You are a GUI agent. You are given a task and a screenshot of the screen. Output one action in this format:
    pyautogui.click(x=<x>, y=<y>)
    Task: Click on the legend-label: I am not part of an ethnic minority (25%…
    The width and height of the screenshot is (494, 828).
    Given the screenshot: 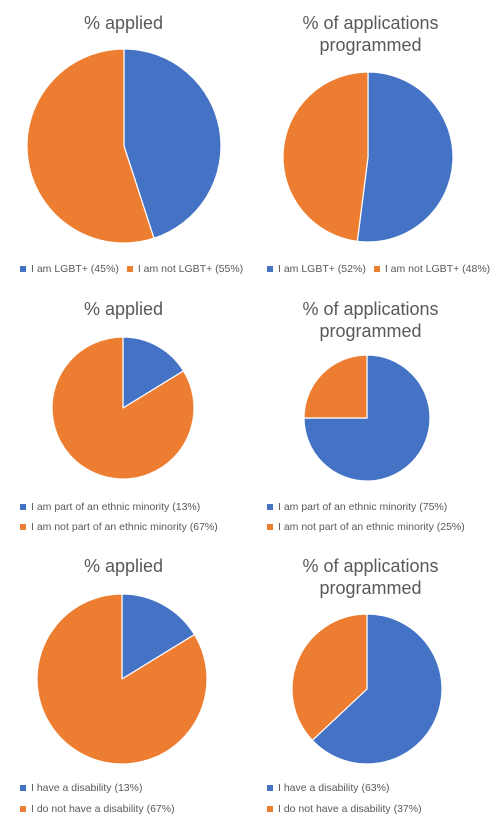 What is the action you would take?
    pyautogui.click(x=371, y=527)
    